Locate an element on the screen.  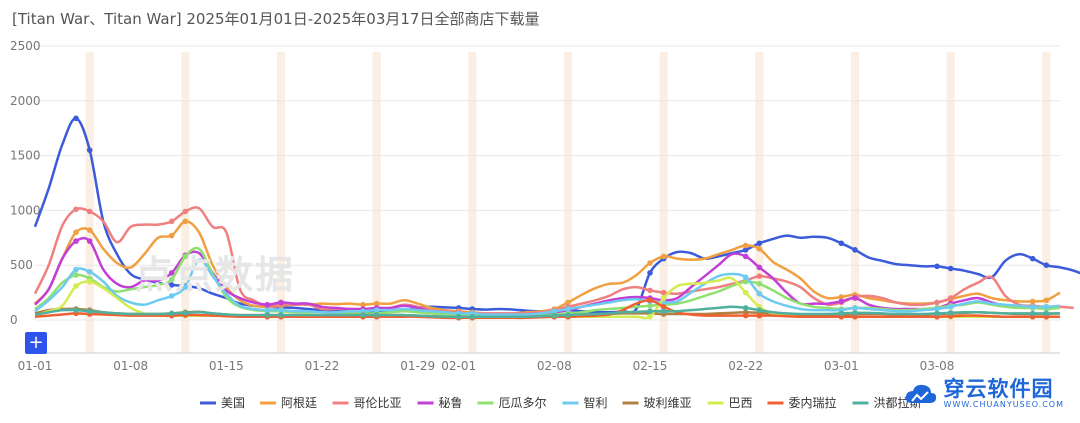
legend-item: 智利 is located at coordinates (585, 402).